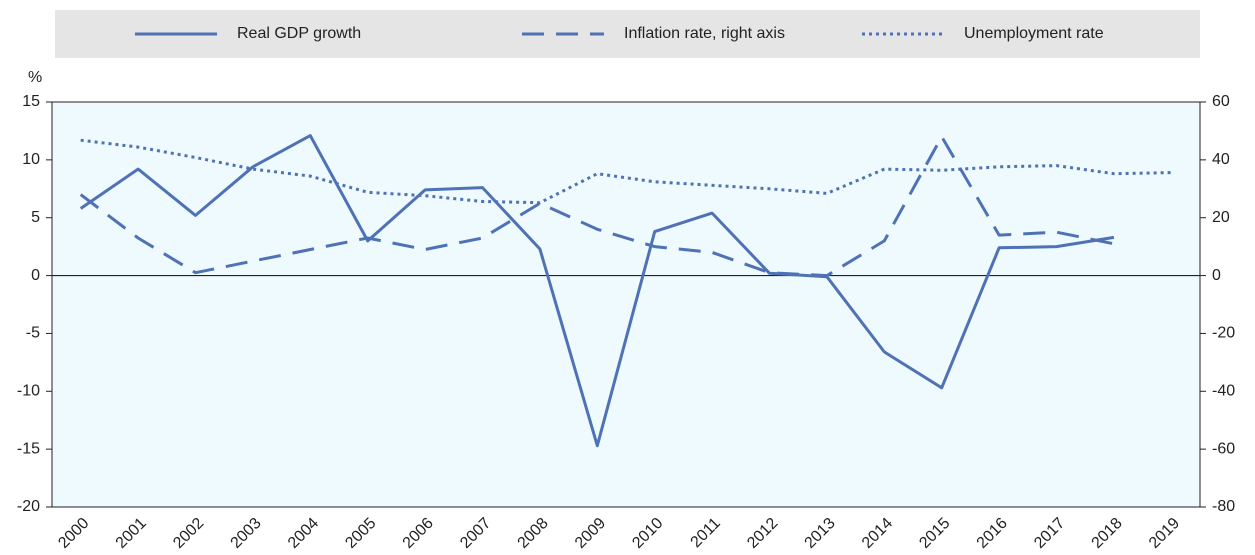 This screenshot has height=555, width=1255. I want to click on x-tick-label: 2019, so click(1164, 533).